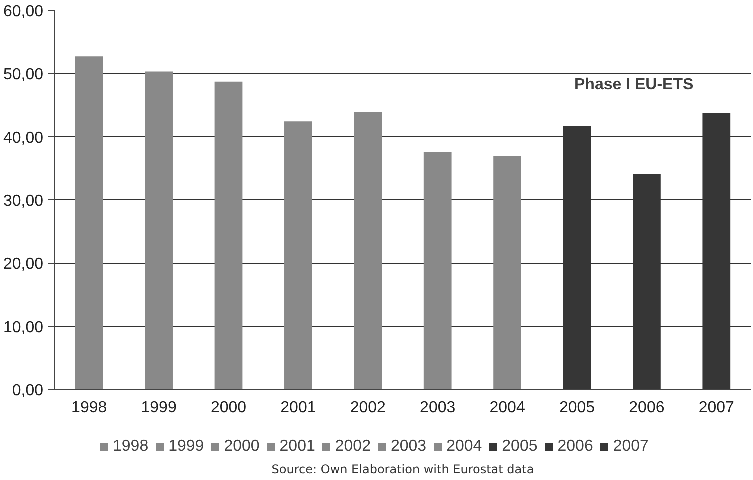 Image resolution: width=753 pixels, height=480 pixels. What do you see at coordinates (576, 447) in the screenshot?
I see `legend-label: 2006` at bounding box center [576, 447].